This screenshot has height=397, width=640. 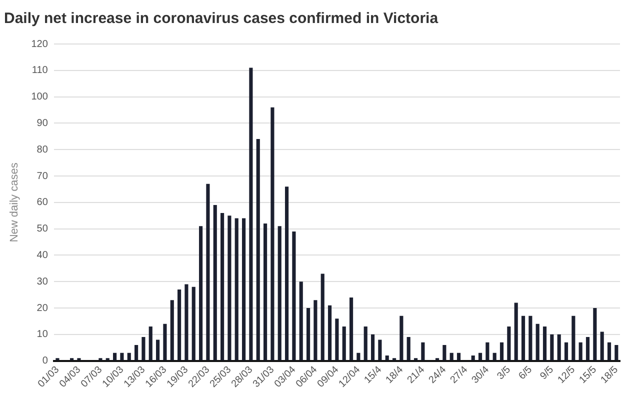 I want to click on x-tick-label: 6/5, so click(x=525, y=373).